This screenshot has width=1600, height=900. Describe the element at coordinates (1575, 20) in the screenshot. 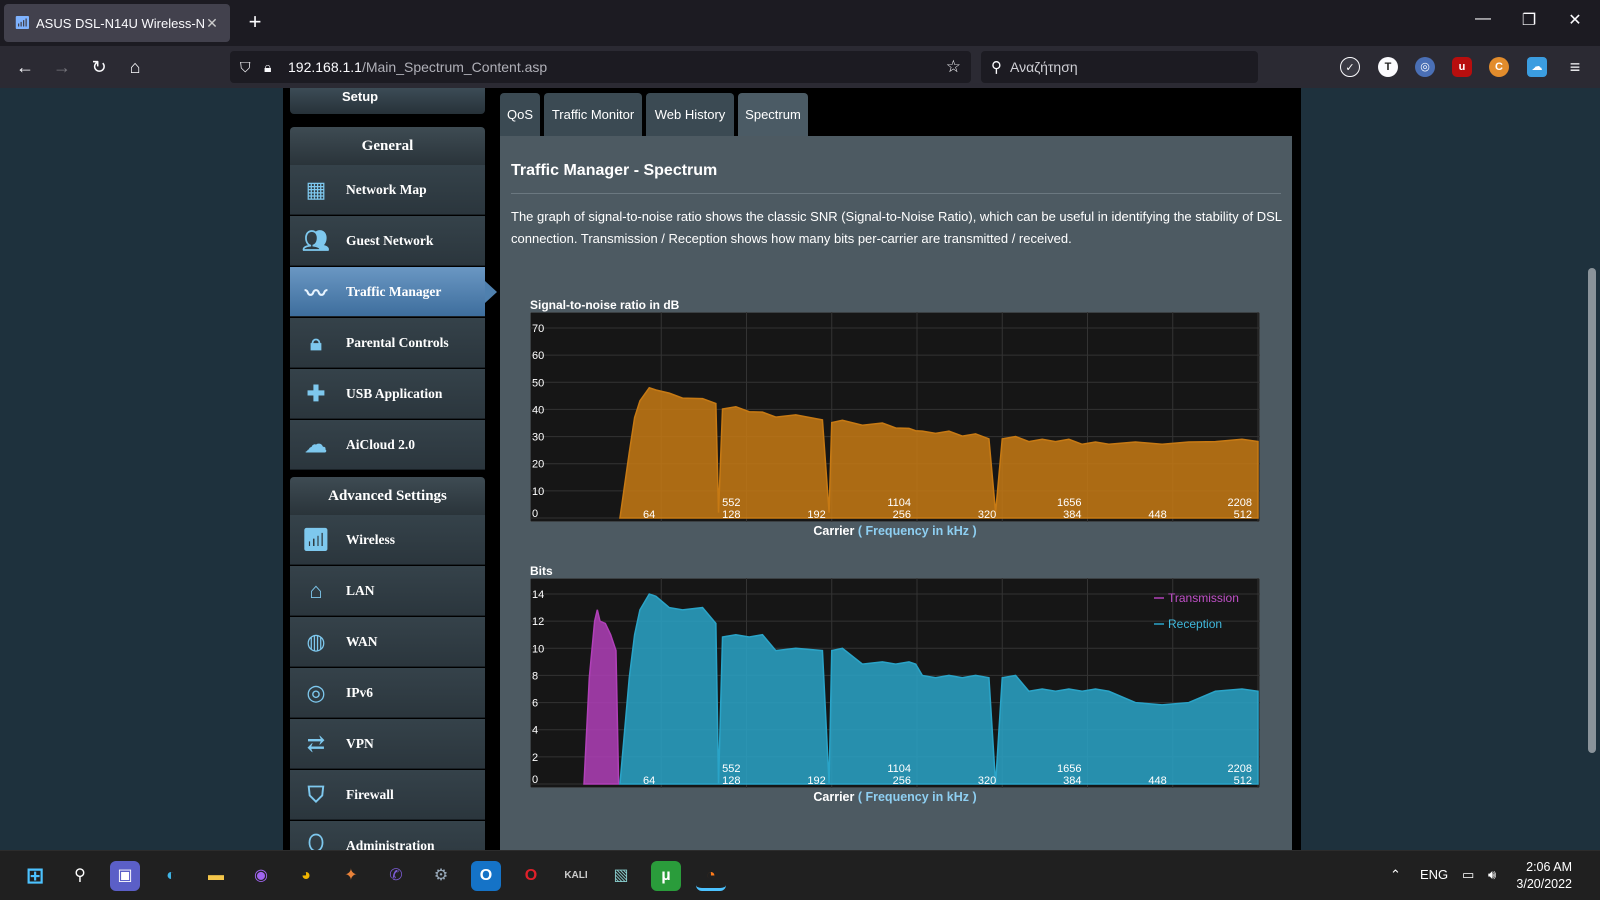

I see `close-window-icon: ✕` at that location.